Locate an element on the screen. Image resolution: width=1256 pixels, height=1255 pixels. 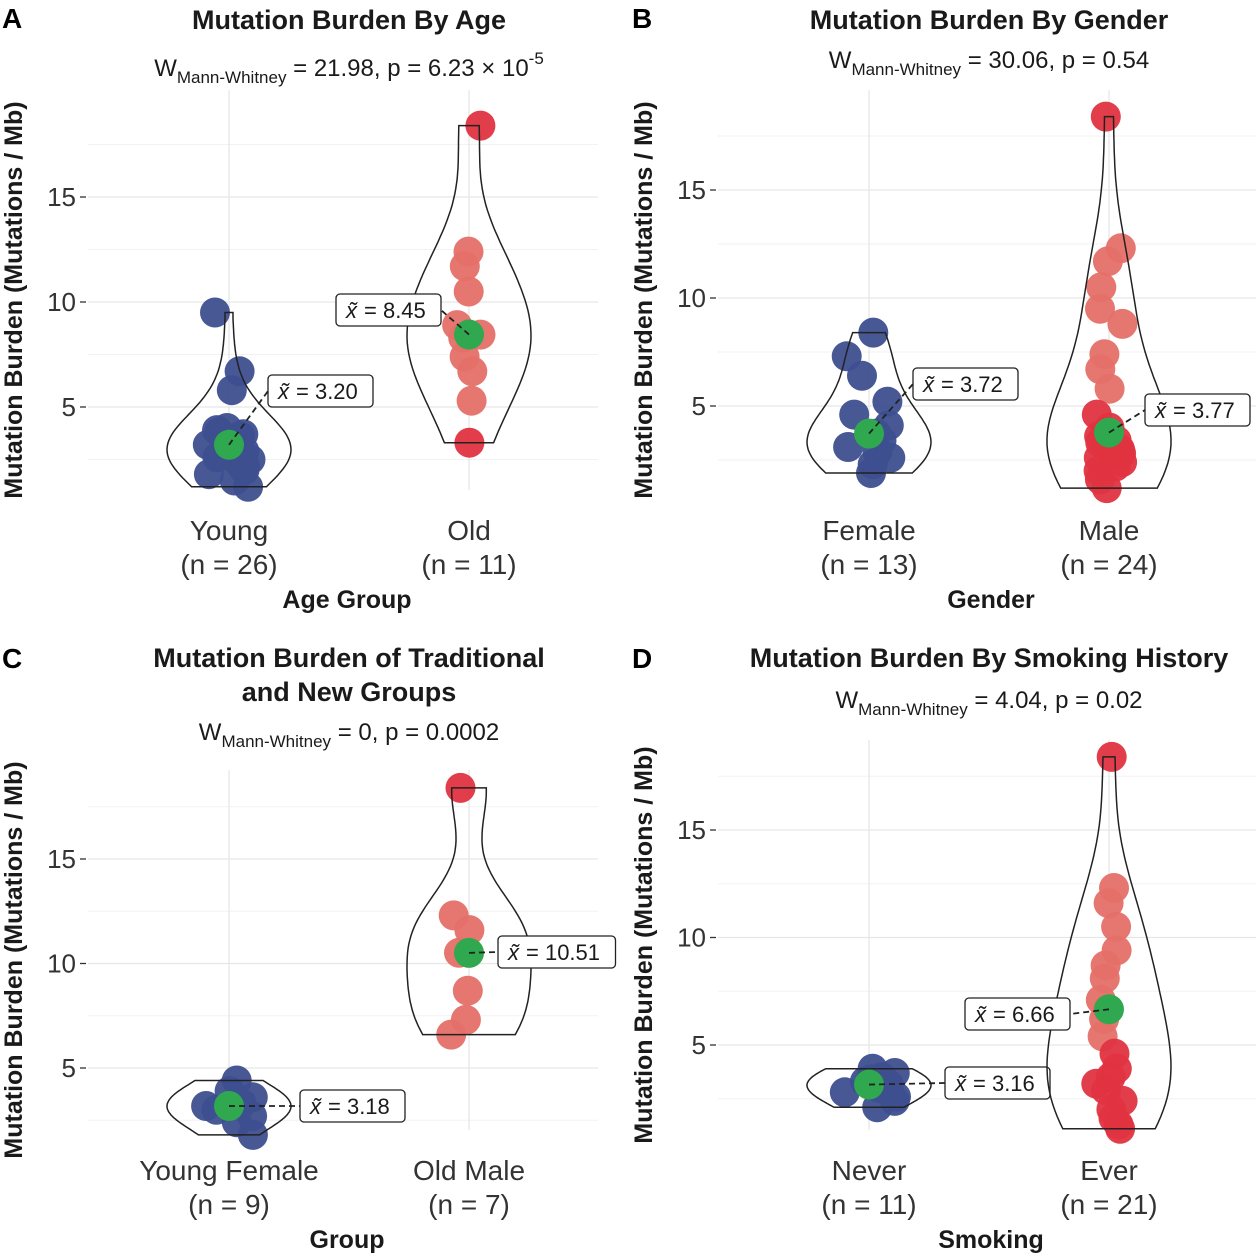
panel-letter: A is located at coordinates (12, 18).